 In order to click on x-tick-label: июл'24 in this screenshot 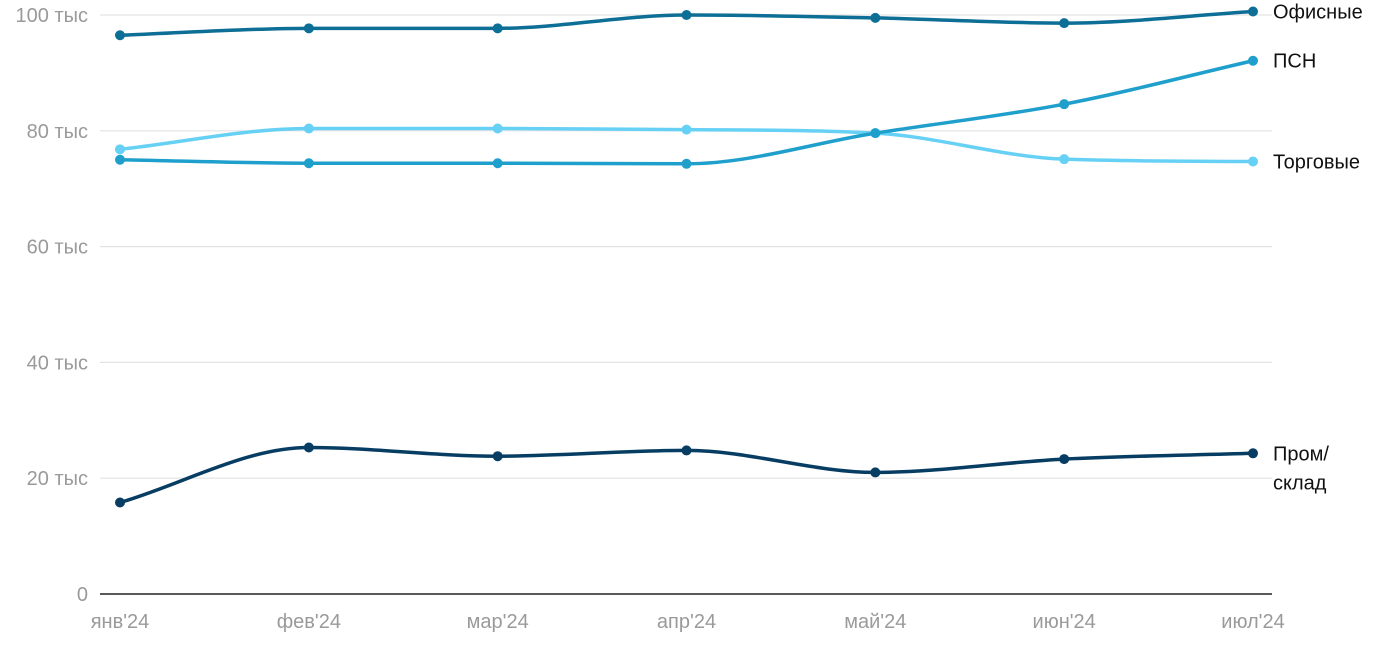, I will do `click(1252, 622)`.